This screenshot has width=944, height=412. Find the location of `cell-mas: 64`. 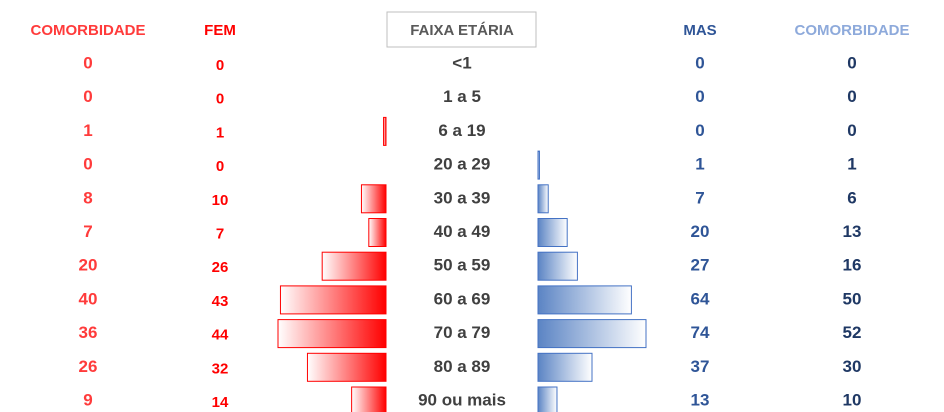

cell-mas: 64 is located at coordinates (700, 298).